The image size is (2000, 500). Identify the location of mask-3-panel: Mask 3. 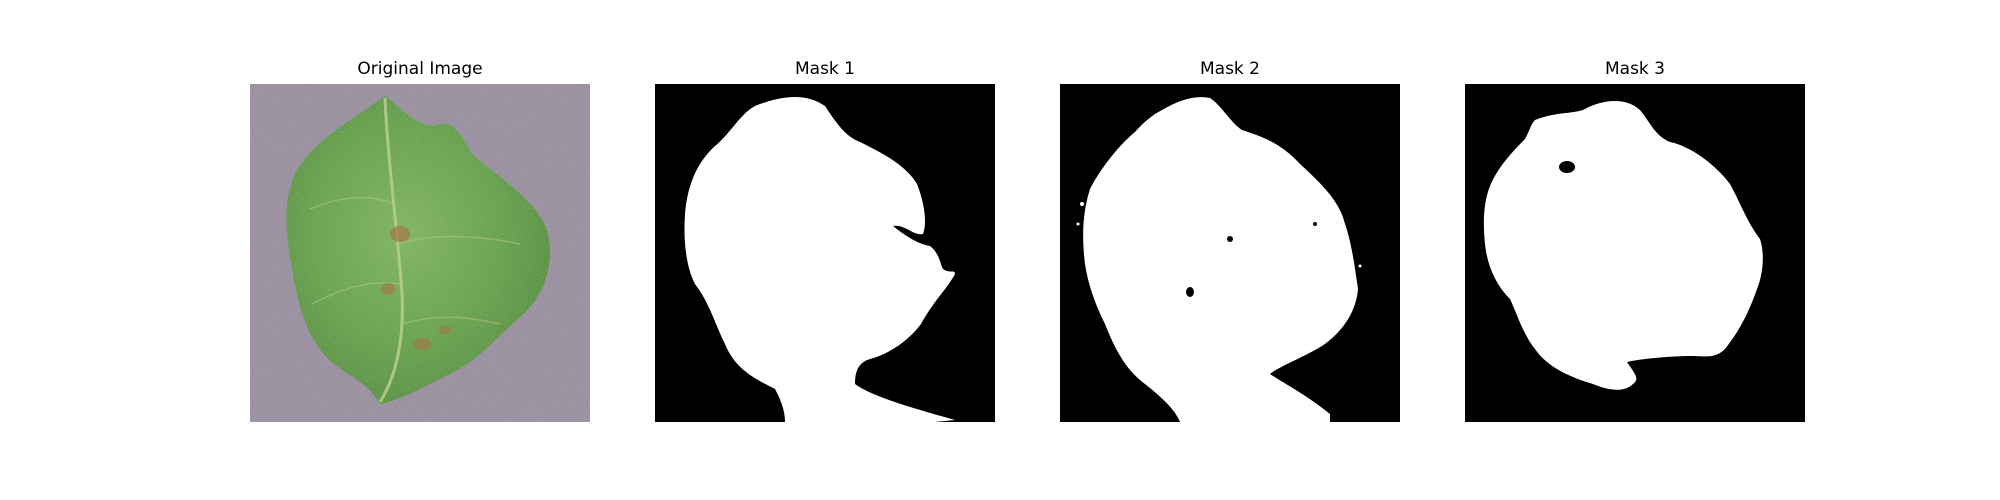
(1635, 239).